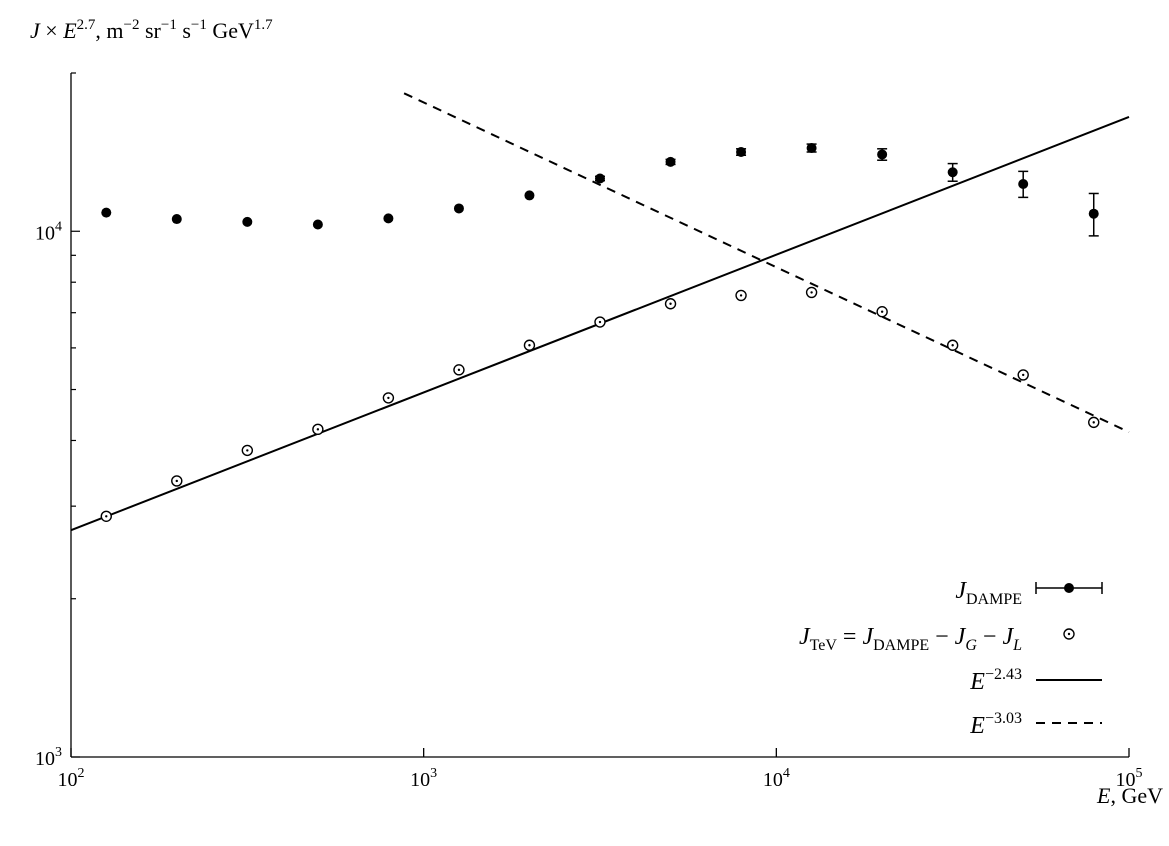 Image resolution: width=1169 pixels, height=846 pixels. I want to click on y-label-j: J, so click(35, 30).